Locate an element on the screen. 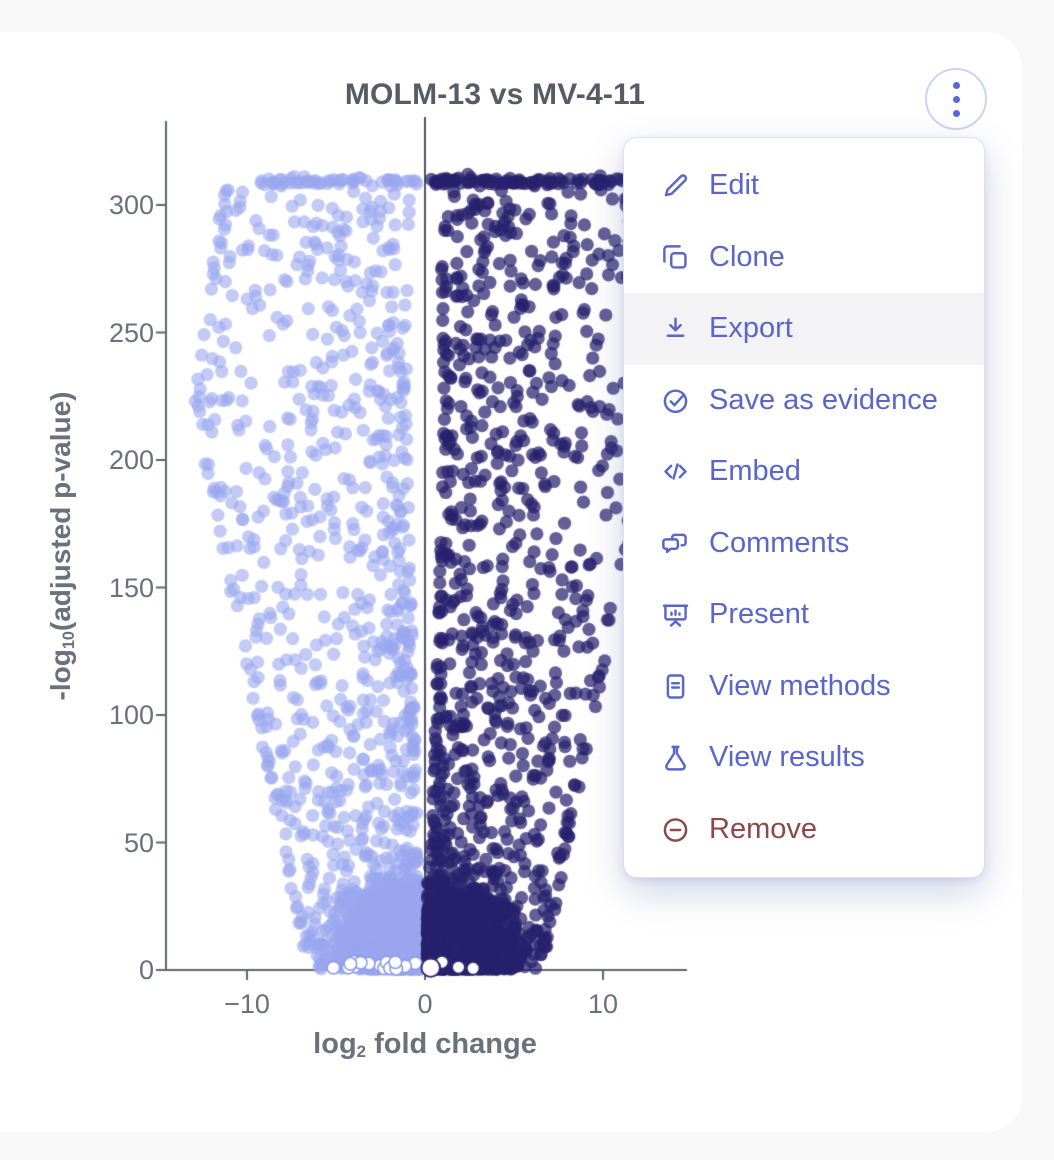  menu-item-label: Edit is located at coordinates (734, 185).